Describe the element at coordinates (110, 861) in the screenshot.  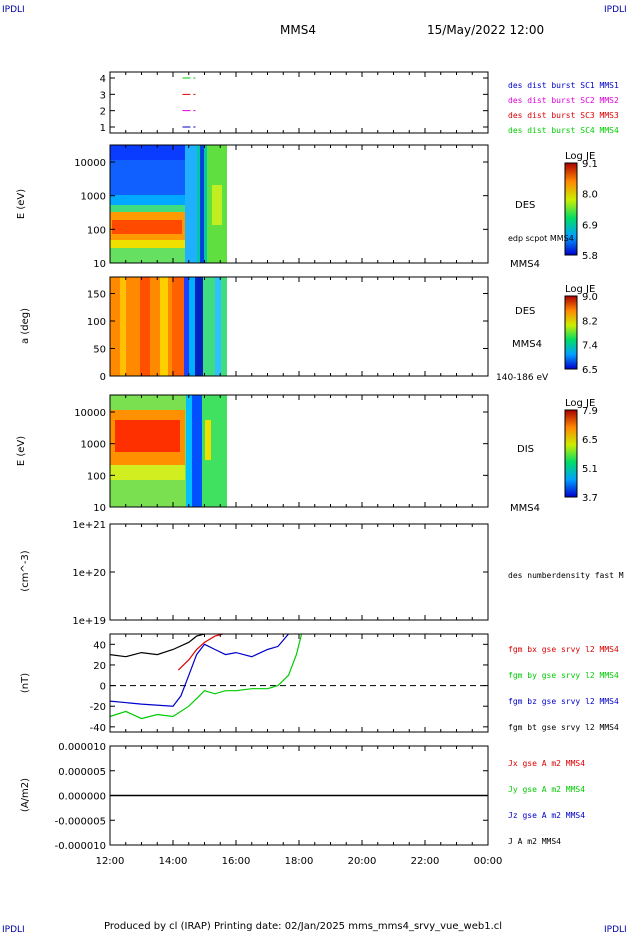
I see `xaxis-label-0: 12:00` at that location.